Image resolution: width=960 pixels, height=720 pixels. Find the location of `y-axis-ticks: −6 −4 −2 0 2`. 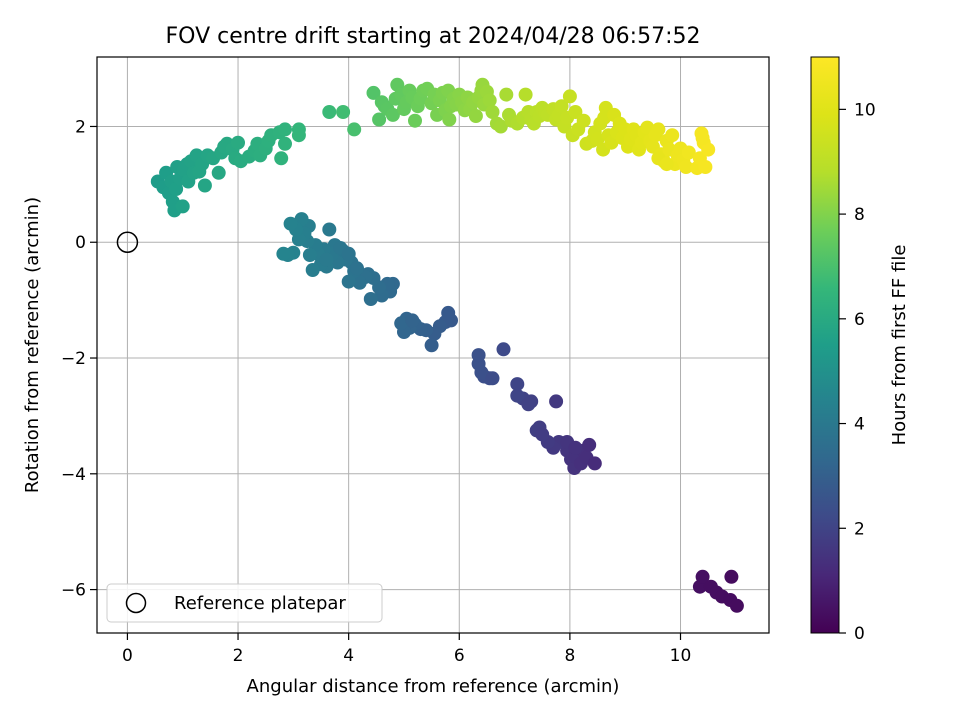

y-axis-ticks: −6 −4 −2 0 2 is located at coordinates (79, 359).